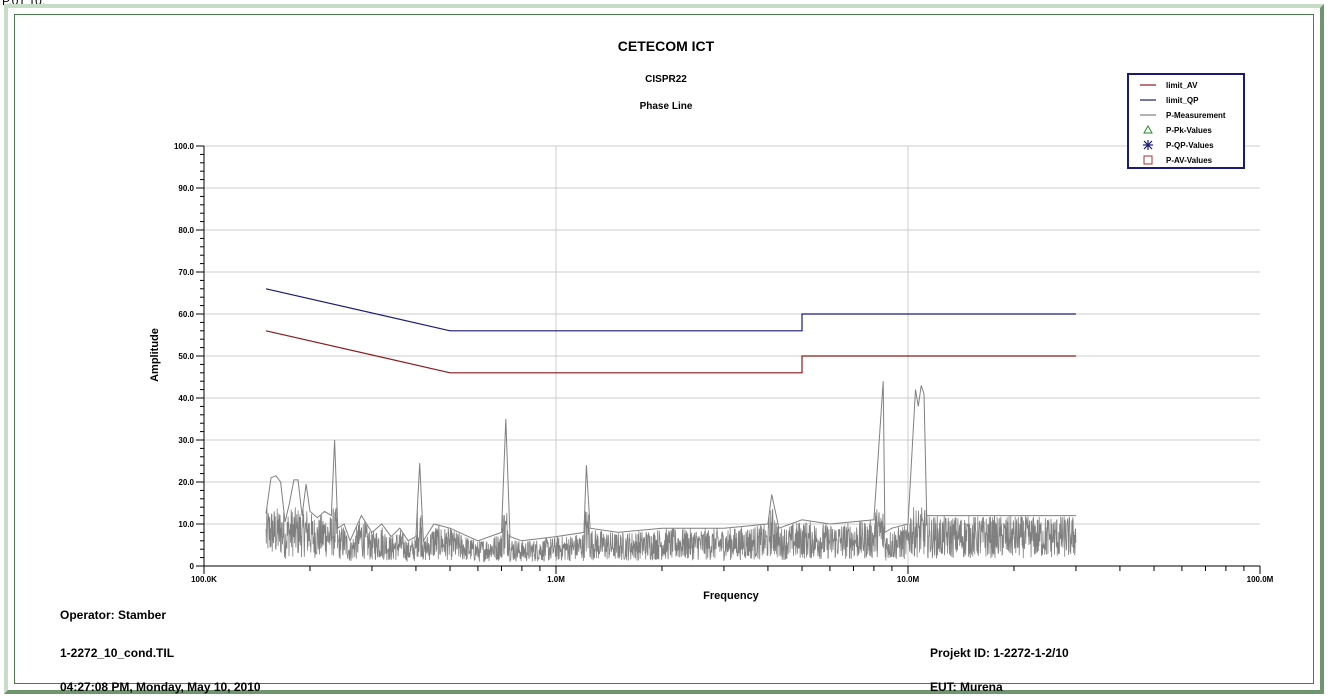  Describe the element at coordinates (113, 615) in the screenshot. I see `operator-label: Operator: Stamber` at that location.